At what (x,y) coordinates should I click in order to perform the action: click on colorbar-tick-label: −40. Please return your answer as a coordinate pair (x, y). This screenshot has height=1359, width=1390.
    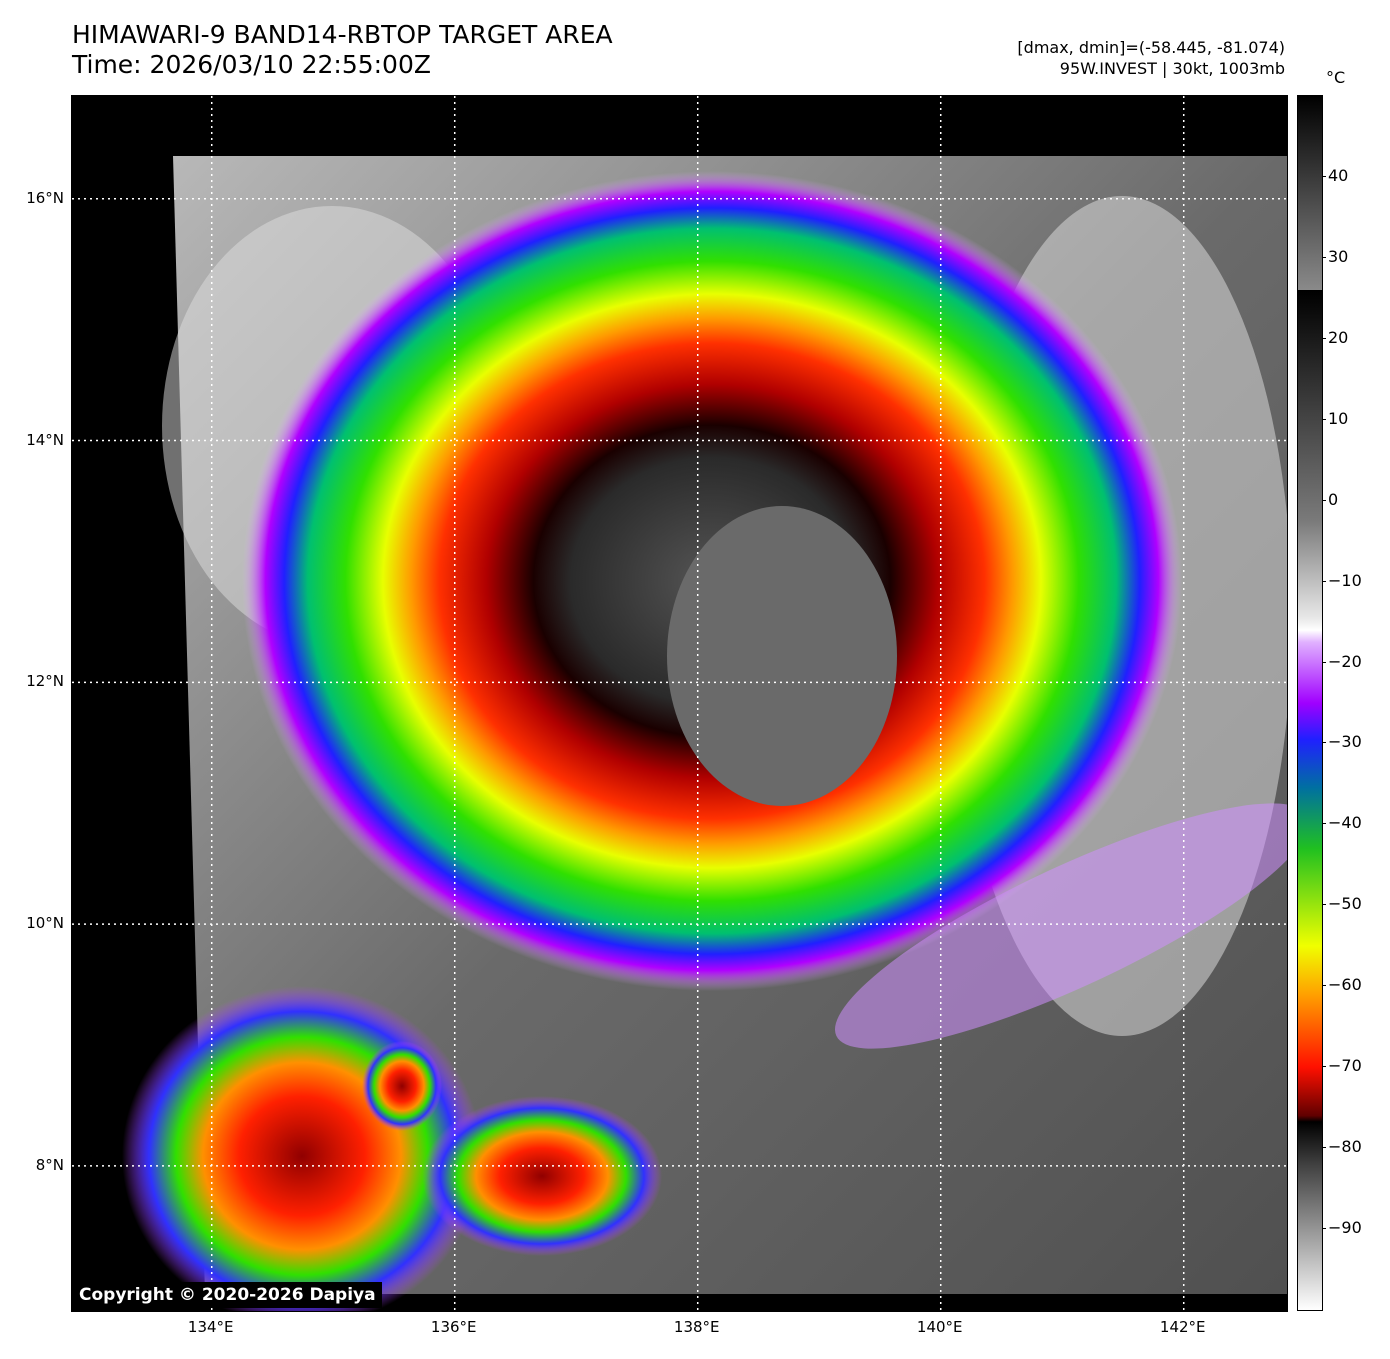
    Looking at the image, I should click on (1345, 823).